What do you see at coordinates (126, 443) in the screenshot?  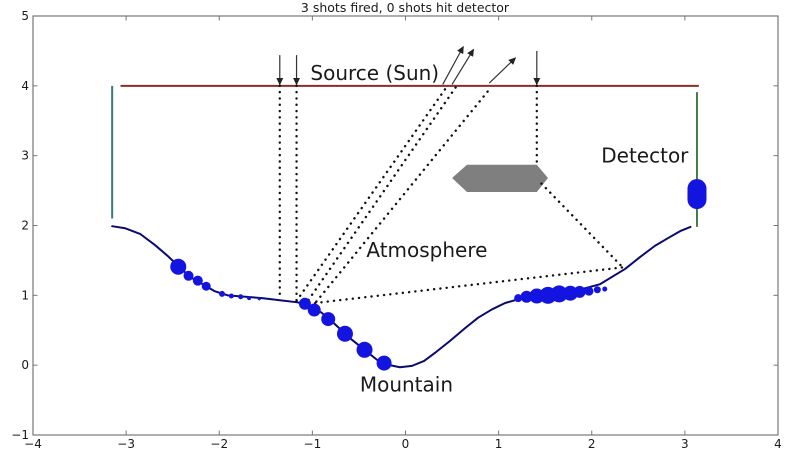 I see `x-tick-label: −3` at bounding box center [126, 443].